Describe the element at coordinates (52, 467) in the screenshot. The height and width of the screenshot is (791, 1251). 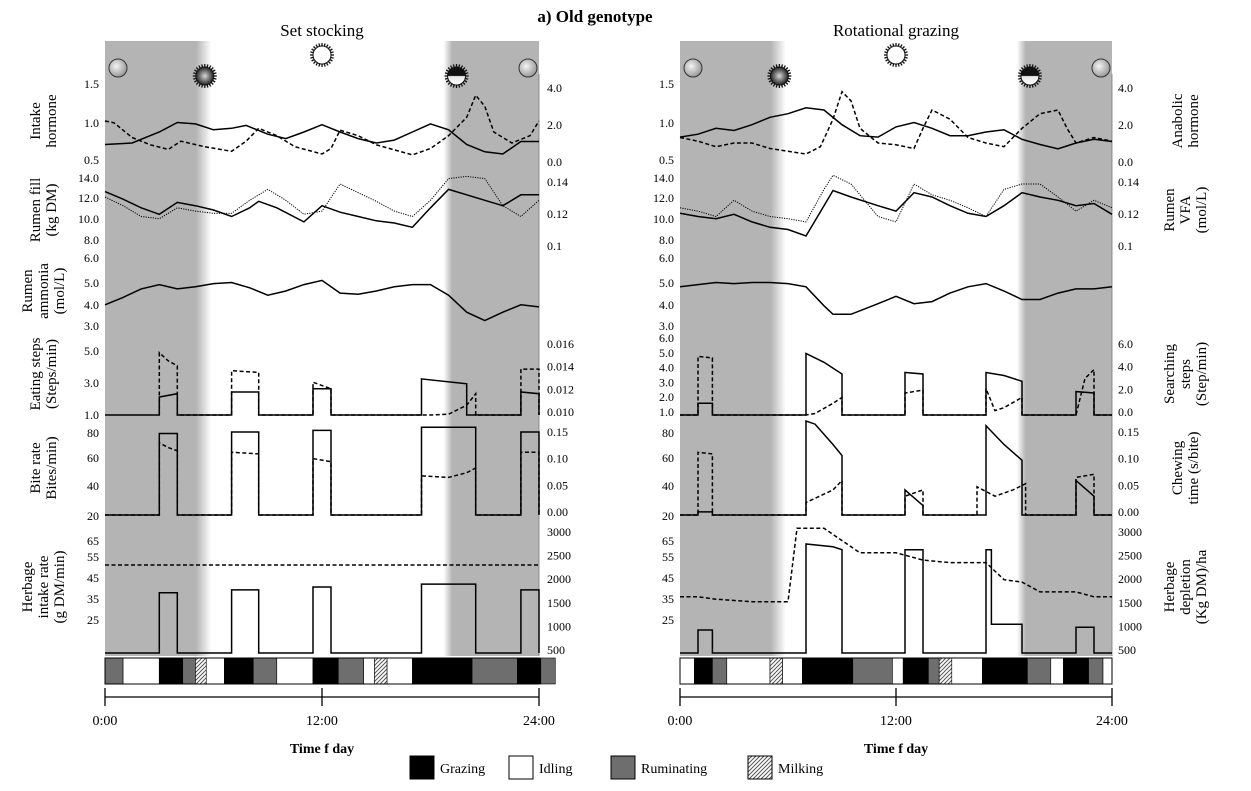
I see `axis-label-line: Bites/min)` at that location.